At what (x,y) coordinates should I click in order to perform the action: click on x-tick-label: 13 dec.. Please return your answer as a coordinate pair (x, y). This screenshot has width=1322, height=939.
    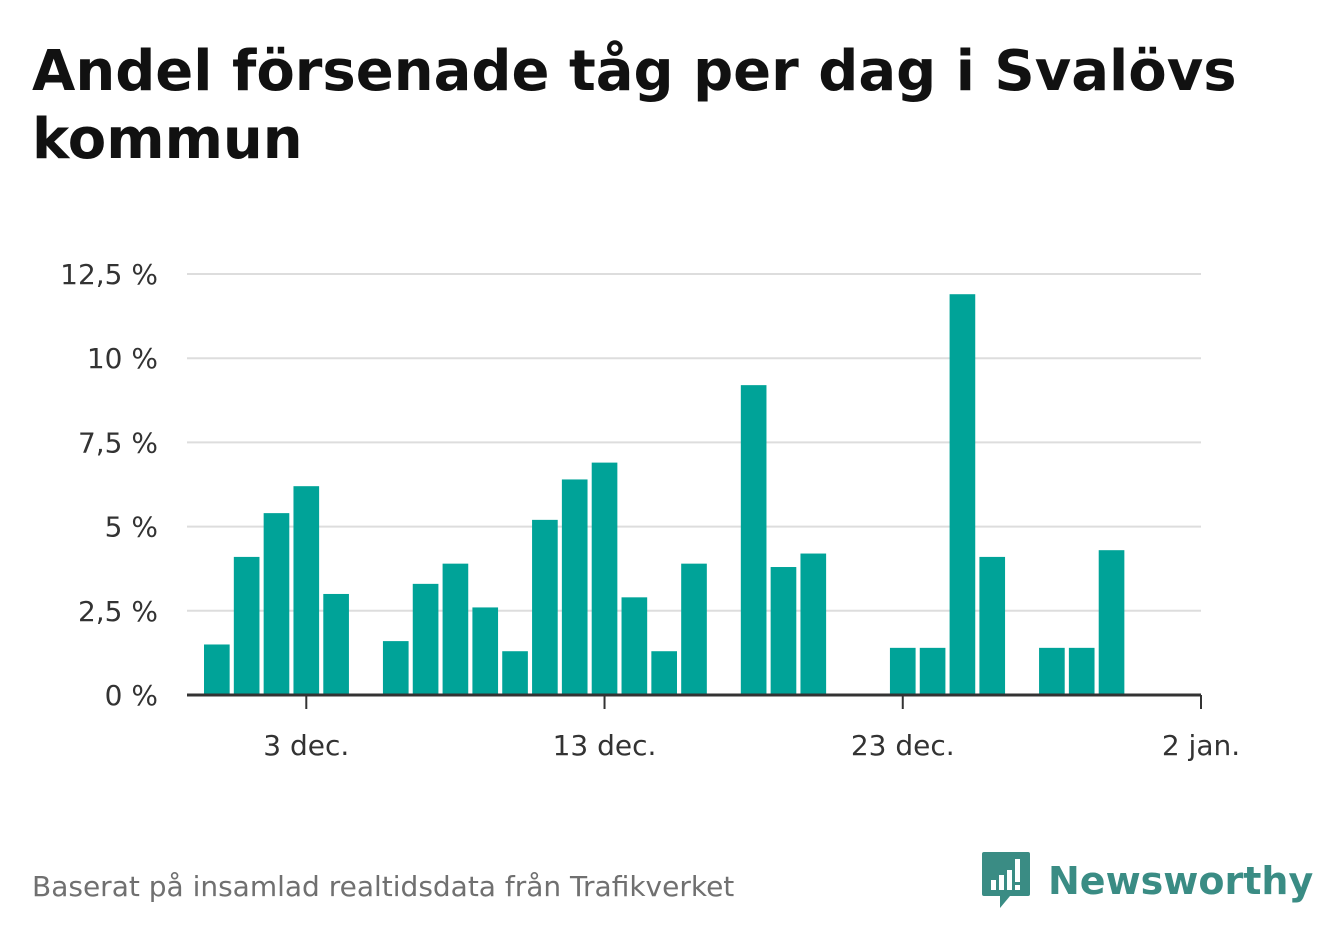
    Looking at the image, I should click on (605, 745).